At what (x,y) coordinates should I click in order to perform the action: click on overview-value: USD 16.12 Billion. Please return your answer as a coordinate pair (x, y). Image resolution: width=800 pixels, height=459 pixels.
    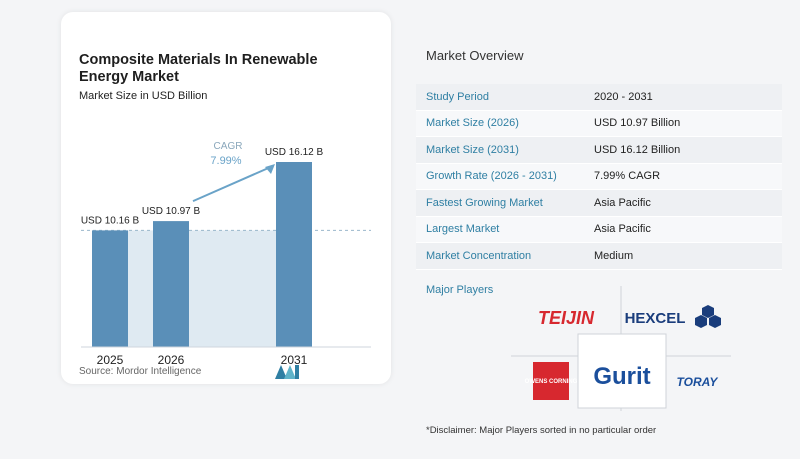
    Looking at the image, I should click on (637, 149).